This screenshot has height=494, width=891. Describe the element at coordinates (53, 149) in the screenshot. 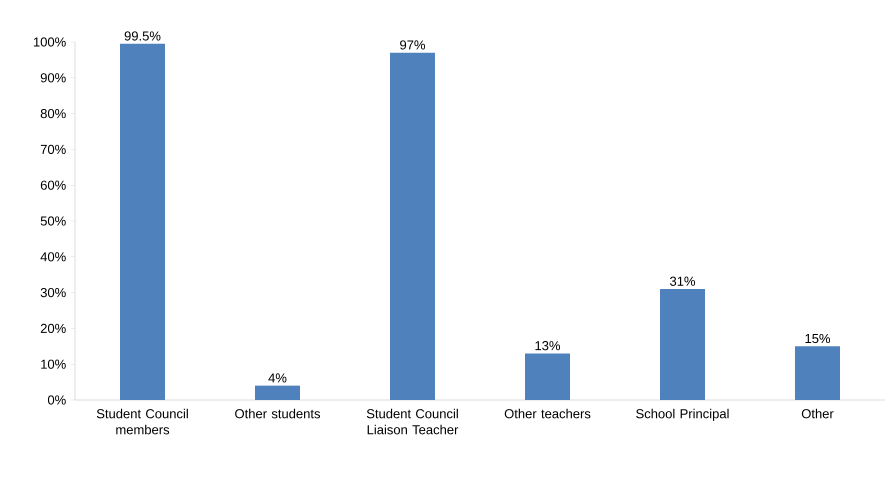

I see `y-tick-label: 70%` at that location.